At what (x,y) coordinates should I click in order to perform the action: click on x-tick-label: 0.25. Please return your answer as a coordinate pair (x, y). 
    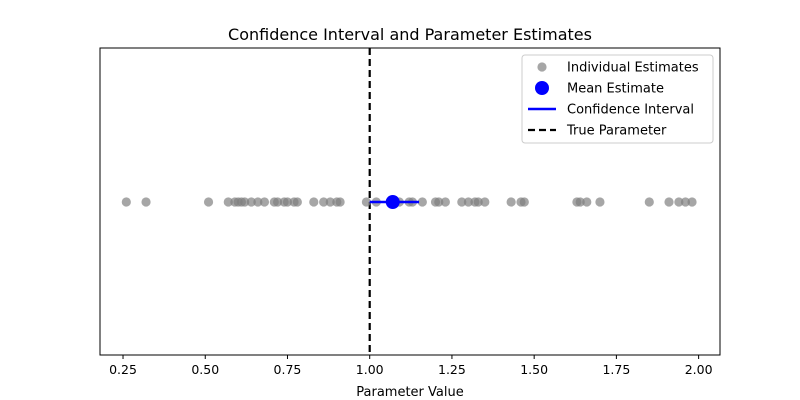
    Looking at the image, I should click on (123, 369).